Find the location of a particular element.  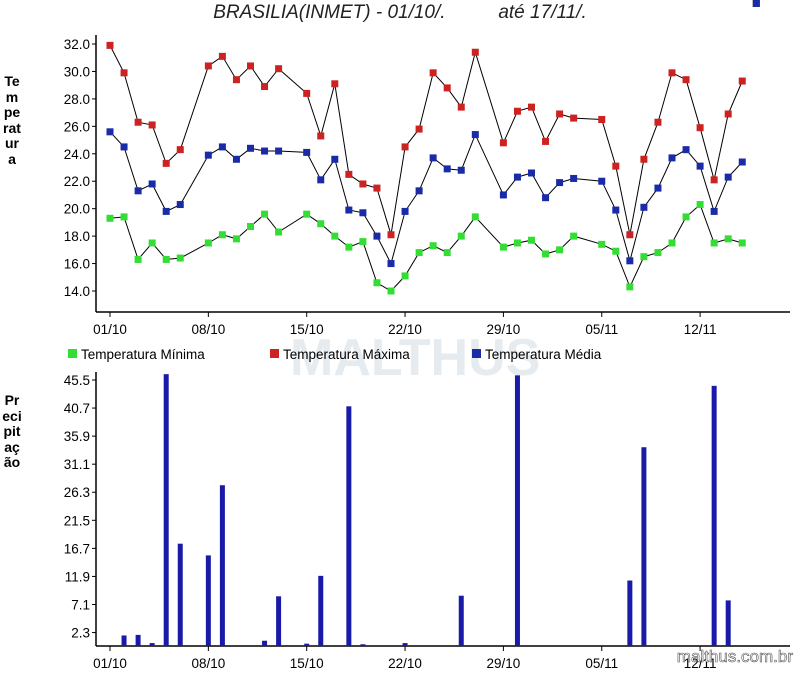

temp-y-tick-label: 24.0 is located at coordinates (77, 154).